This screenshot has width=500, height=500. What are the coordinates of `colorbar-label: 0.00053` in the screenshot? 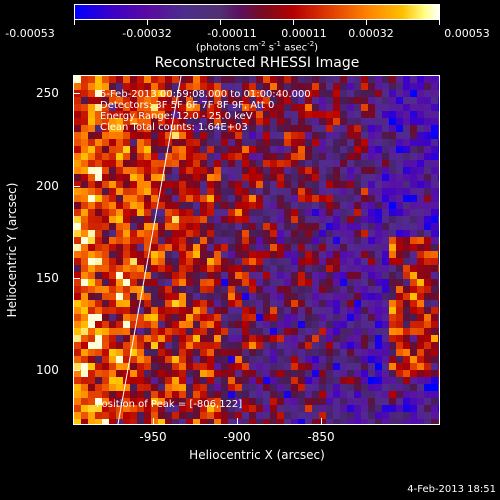 It's located at (467, 33).